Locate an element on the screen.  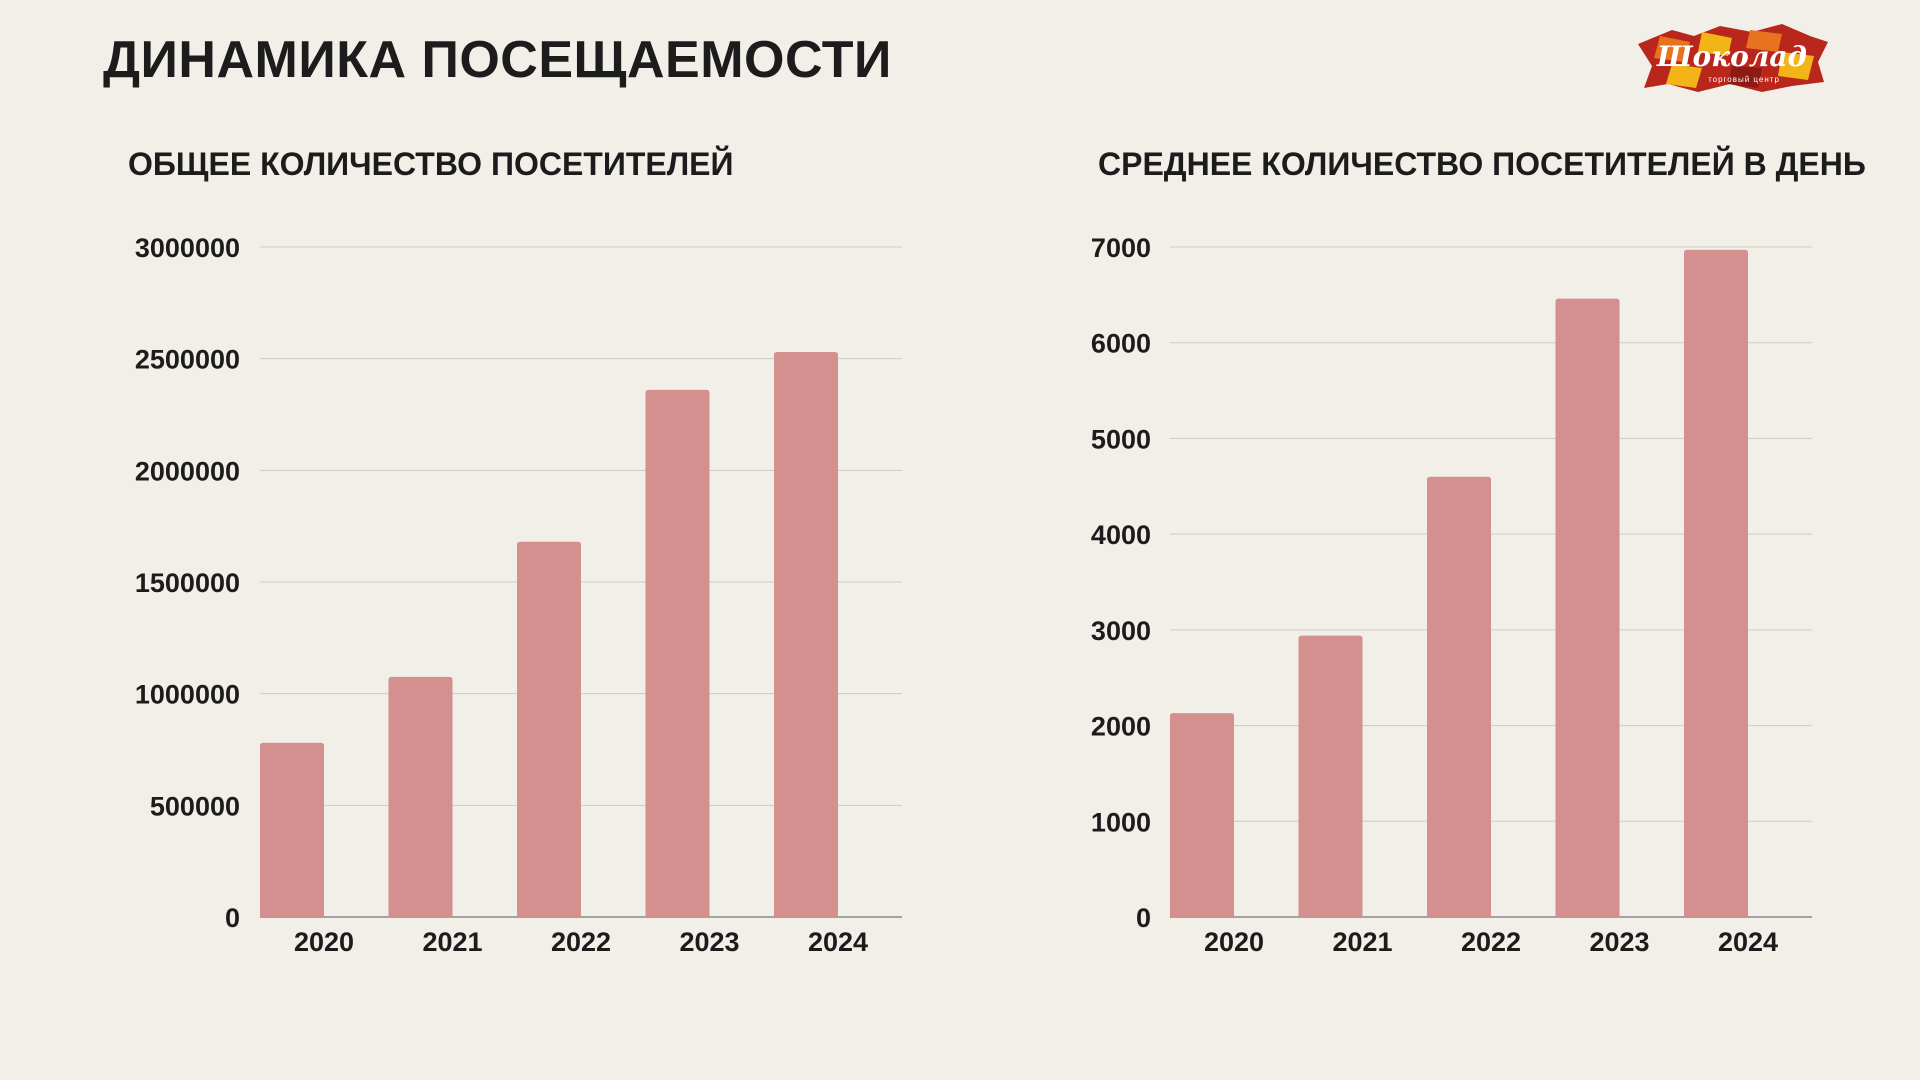
y-tick-label: 3000 is located at coordinates (1121, 631).